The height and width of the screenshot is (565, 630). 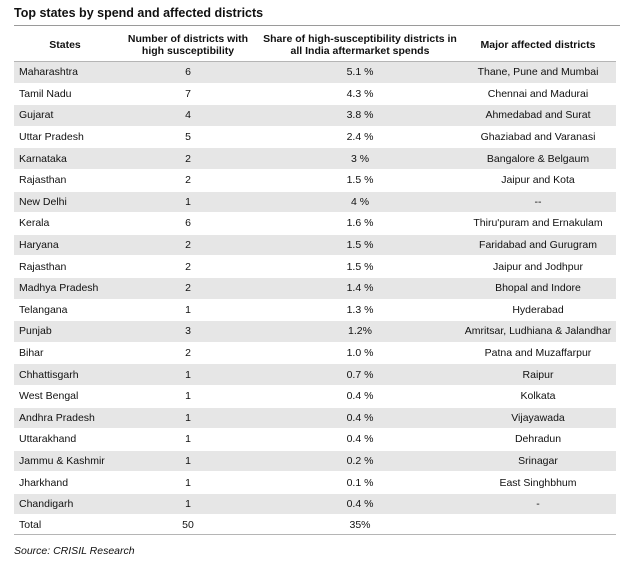 I want to click on major-districts-cell: Jaipur and Kota, so click(x=538, y=180).